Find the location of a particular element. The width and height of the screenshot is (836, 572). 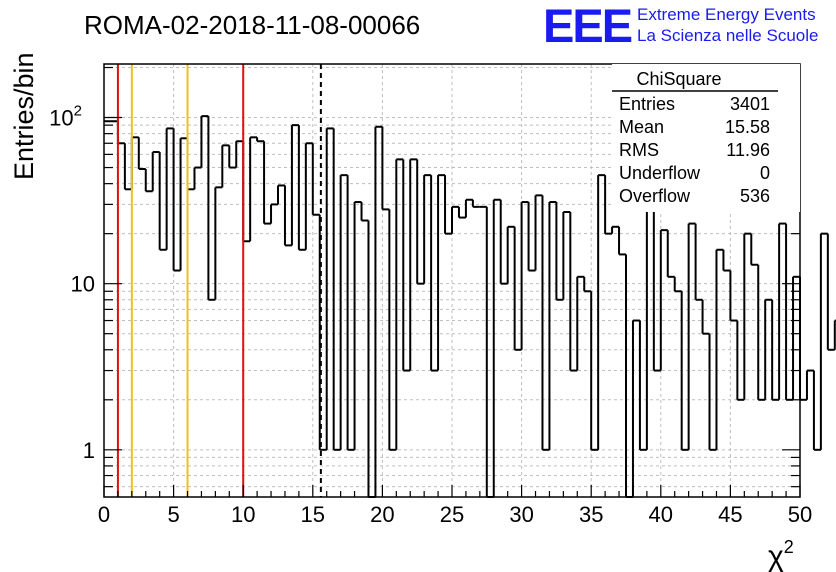

x-tick-label: 10 is located at coordinates (243, 514).